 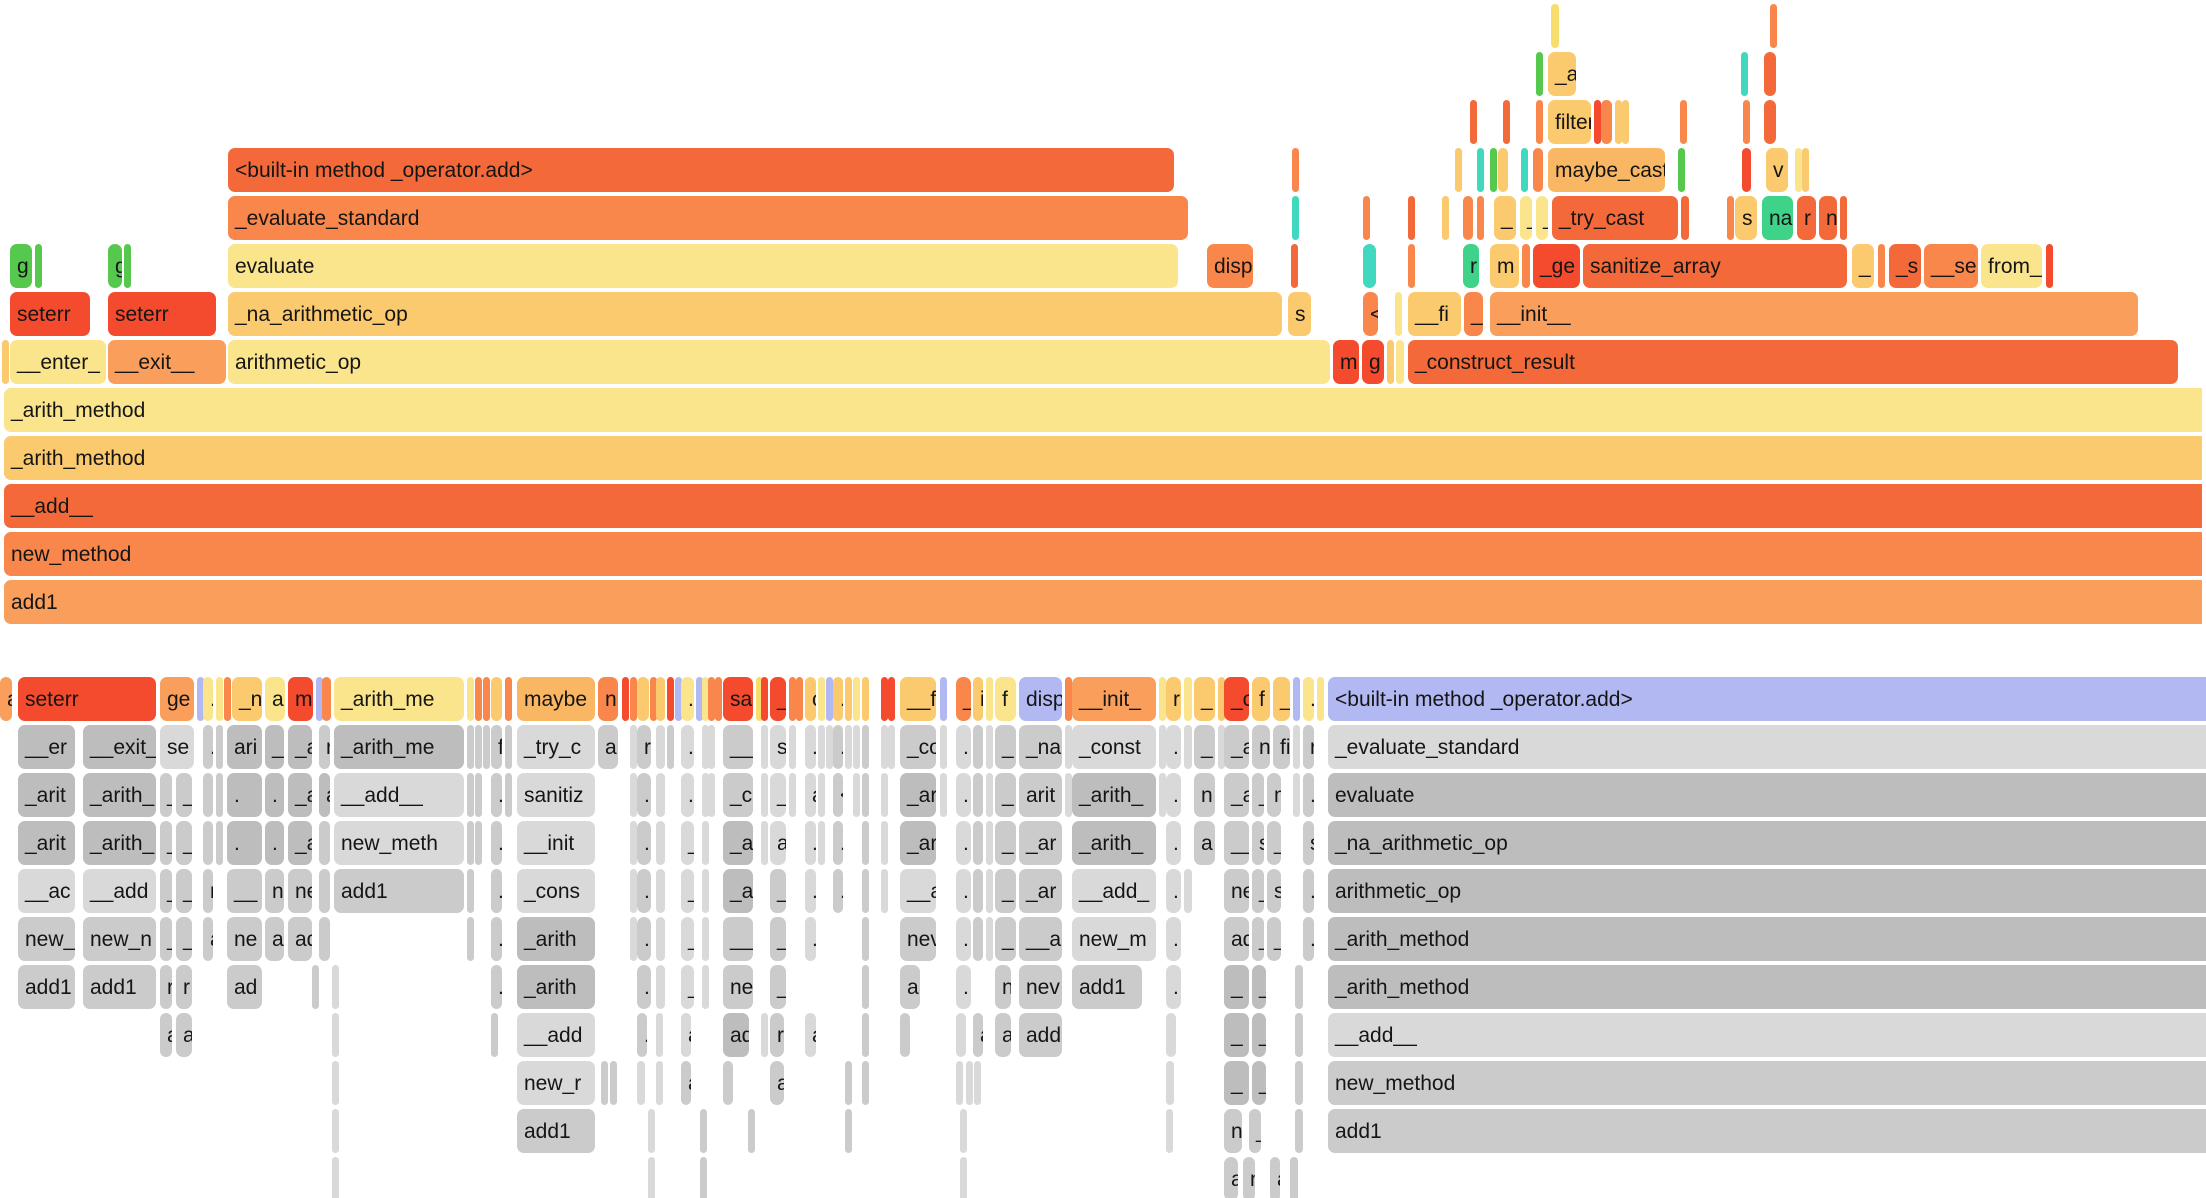 I want to click on frame-bar-nev: nev, so click(x=918, y=939).